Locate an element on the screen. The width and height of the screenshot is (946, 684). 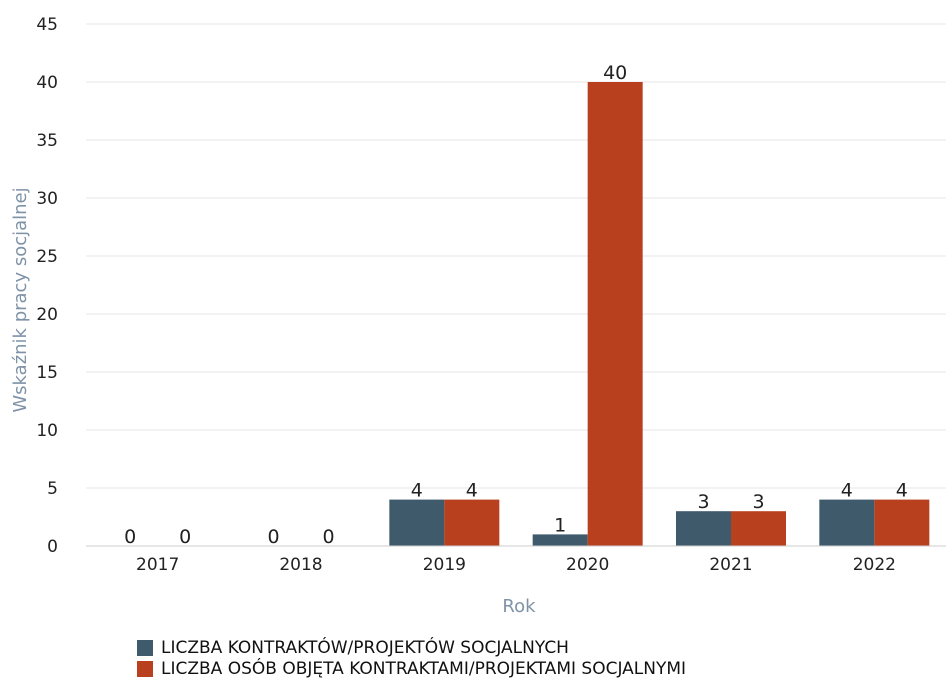
data-label-2017-series-1: 0 is located at coordinates (130, 537).